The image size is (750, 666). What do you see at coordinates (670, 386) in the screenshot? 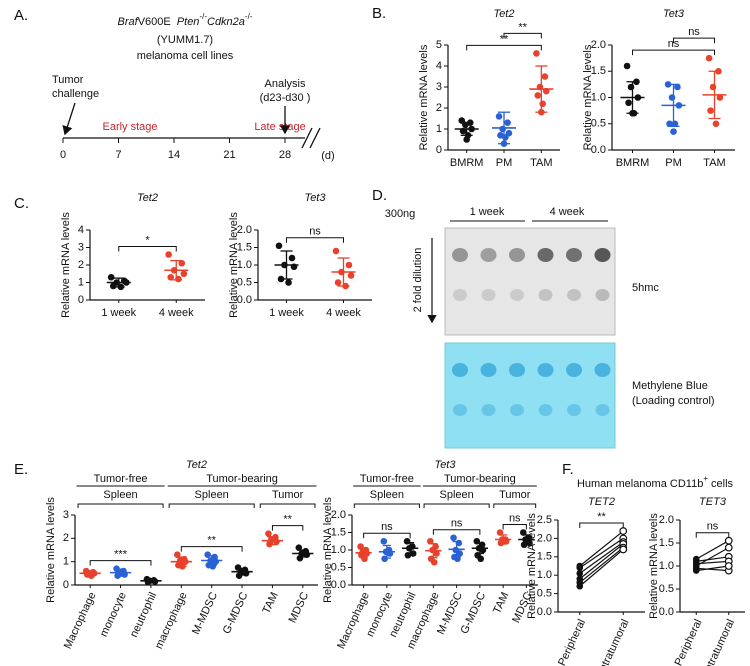
I see `blot-loading: Methylene Blue` at bounding box center [670, 386].